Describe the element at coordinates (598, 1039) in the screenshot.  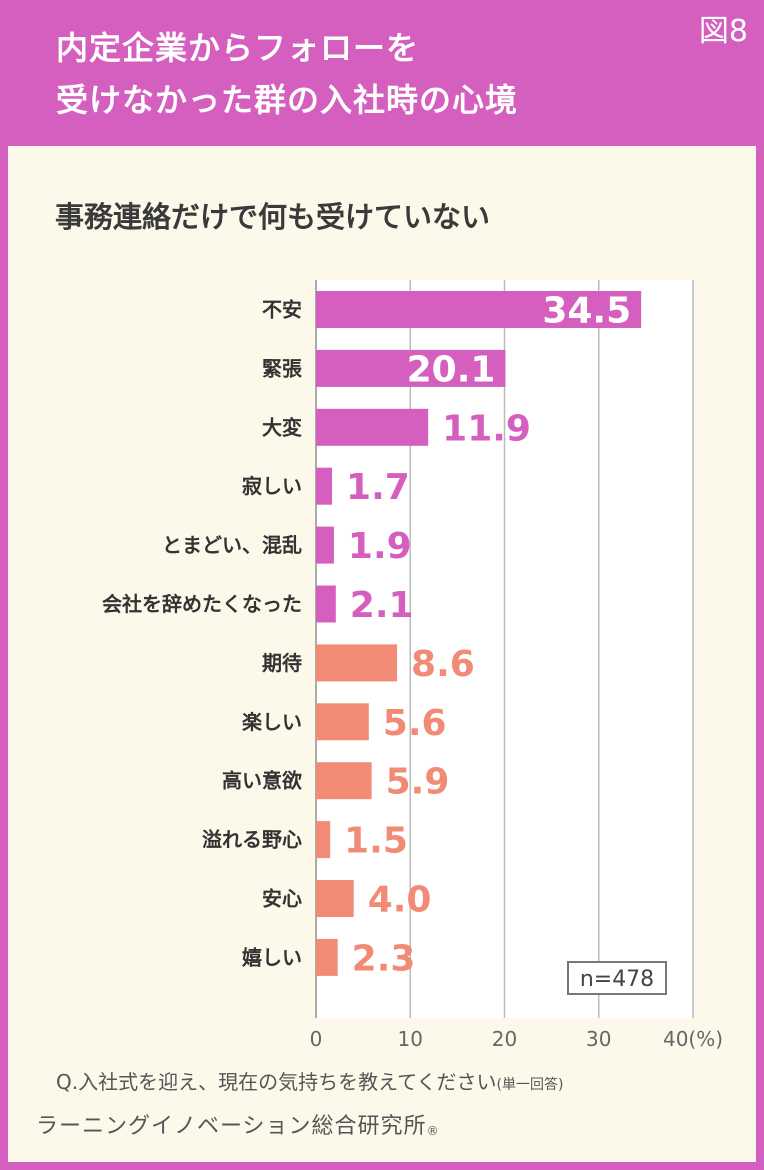
I see `x-tick-label: 30` at that location.